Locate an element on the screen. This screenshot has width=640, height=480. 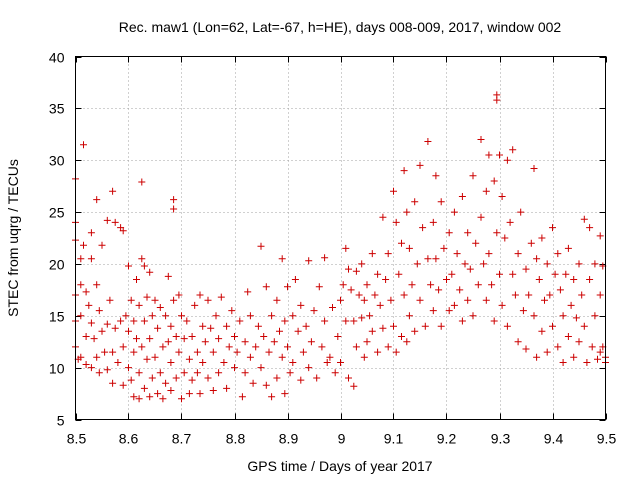
x-tick-label: 9.1 is located at coordinates (394, 439).